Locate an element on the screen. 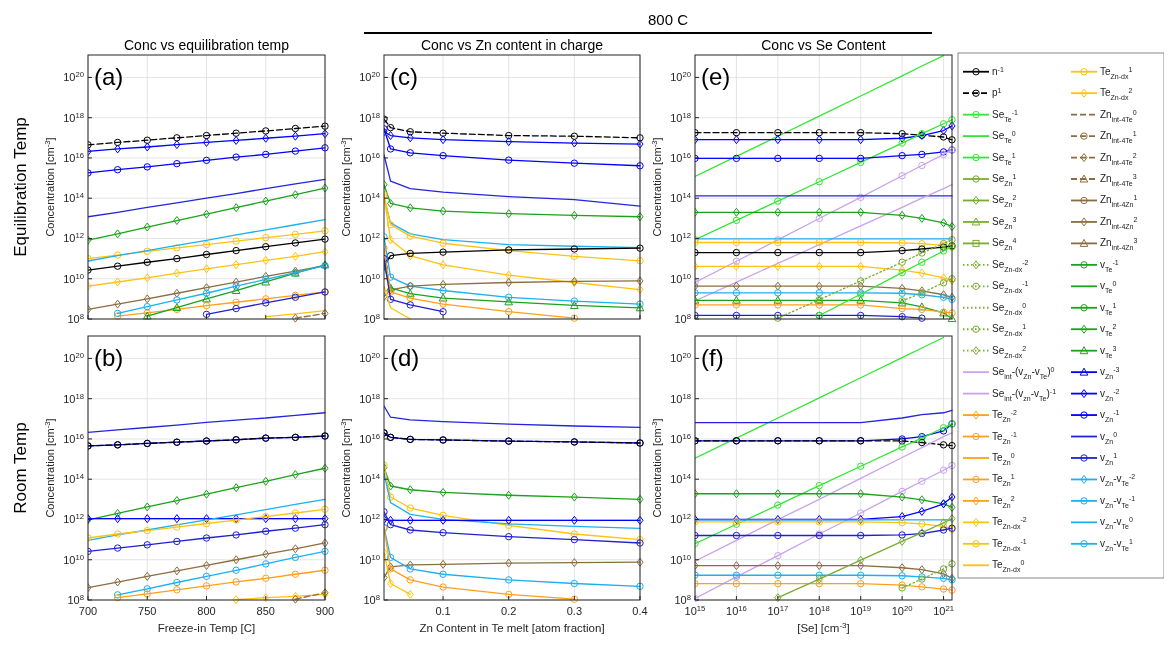 Image resolution: width=1172 pixels, height=653 pixels. x-tick-label: 0.2 is located at coordinates (509, 611).